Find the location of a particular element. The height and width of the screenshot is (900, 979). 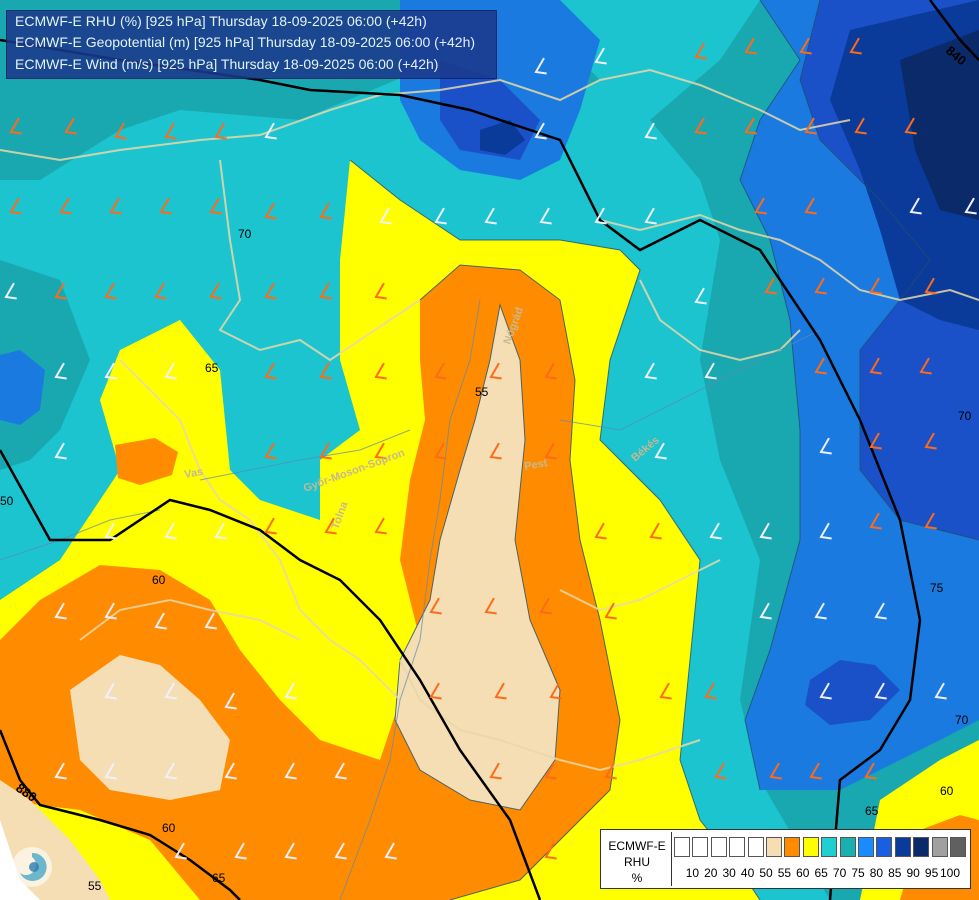

legend-tick: 30 is located at coordinates (729, 873).